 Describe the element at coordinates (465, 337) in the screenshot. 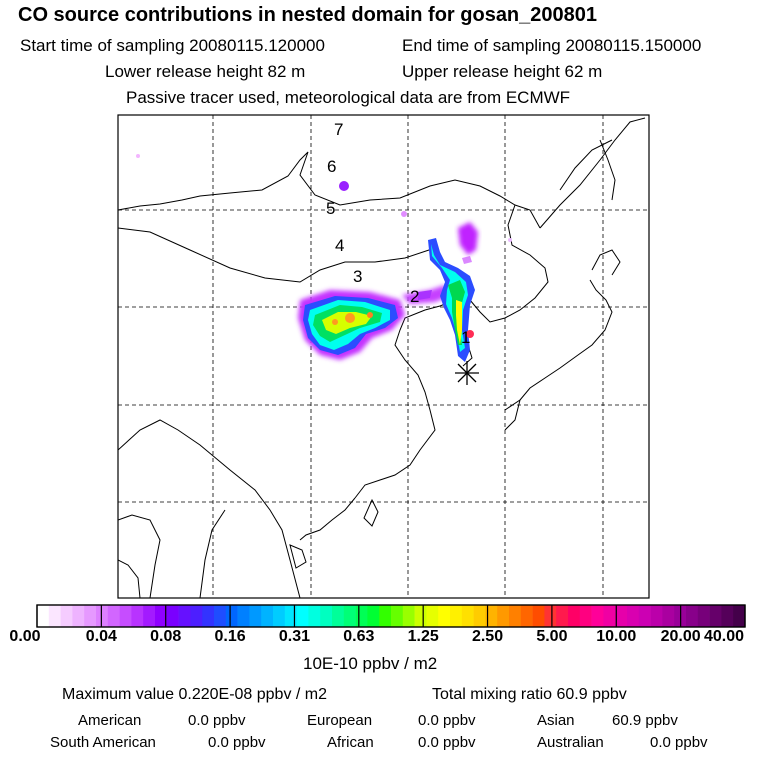

I see `trajectory-label: 1` at that location.